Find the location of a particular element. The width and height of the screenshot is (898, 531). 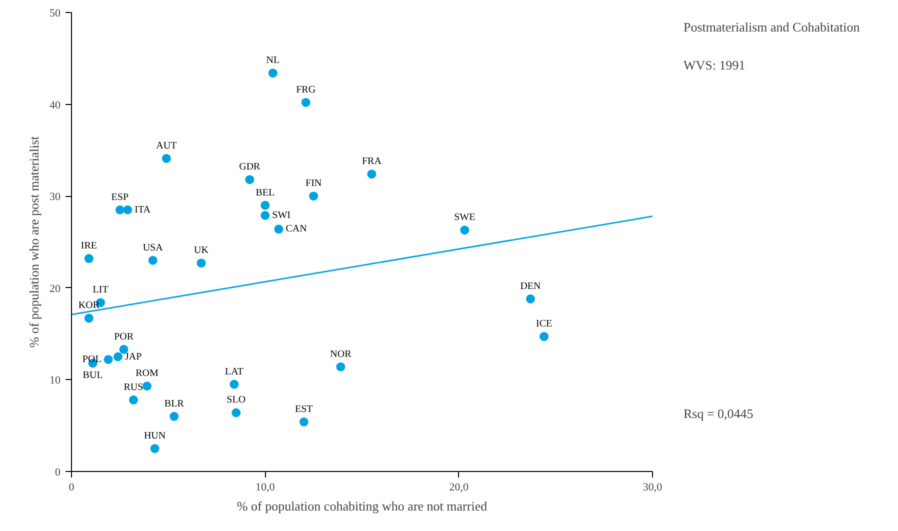

annotation: BEL is located at coordinates (265, 192).